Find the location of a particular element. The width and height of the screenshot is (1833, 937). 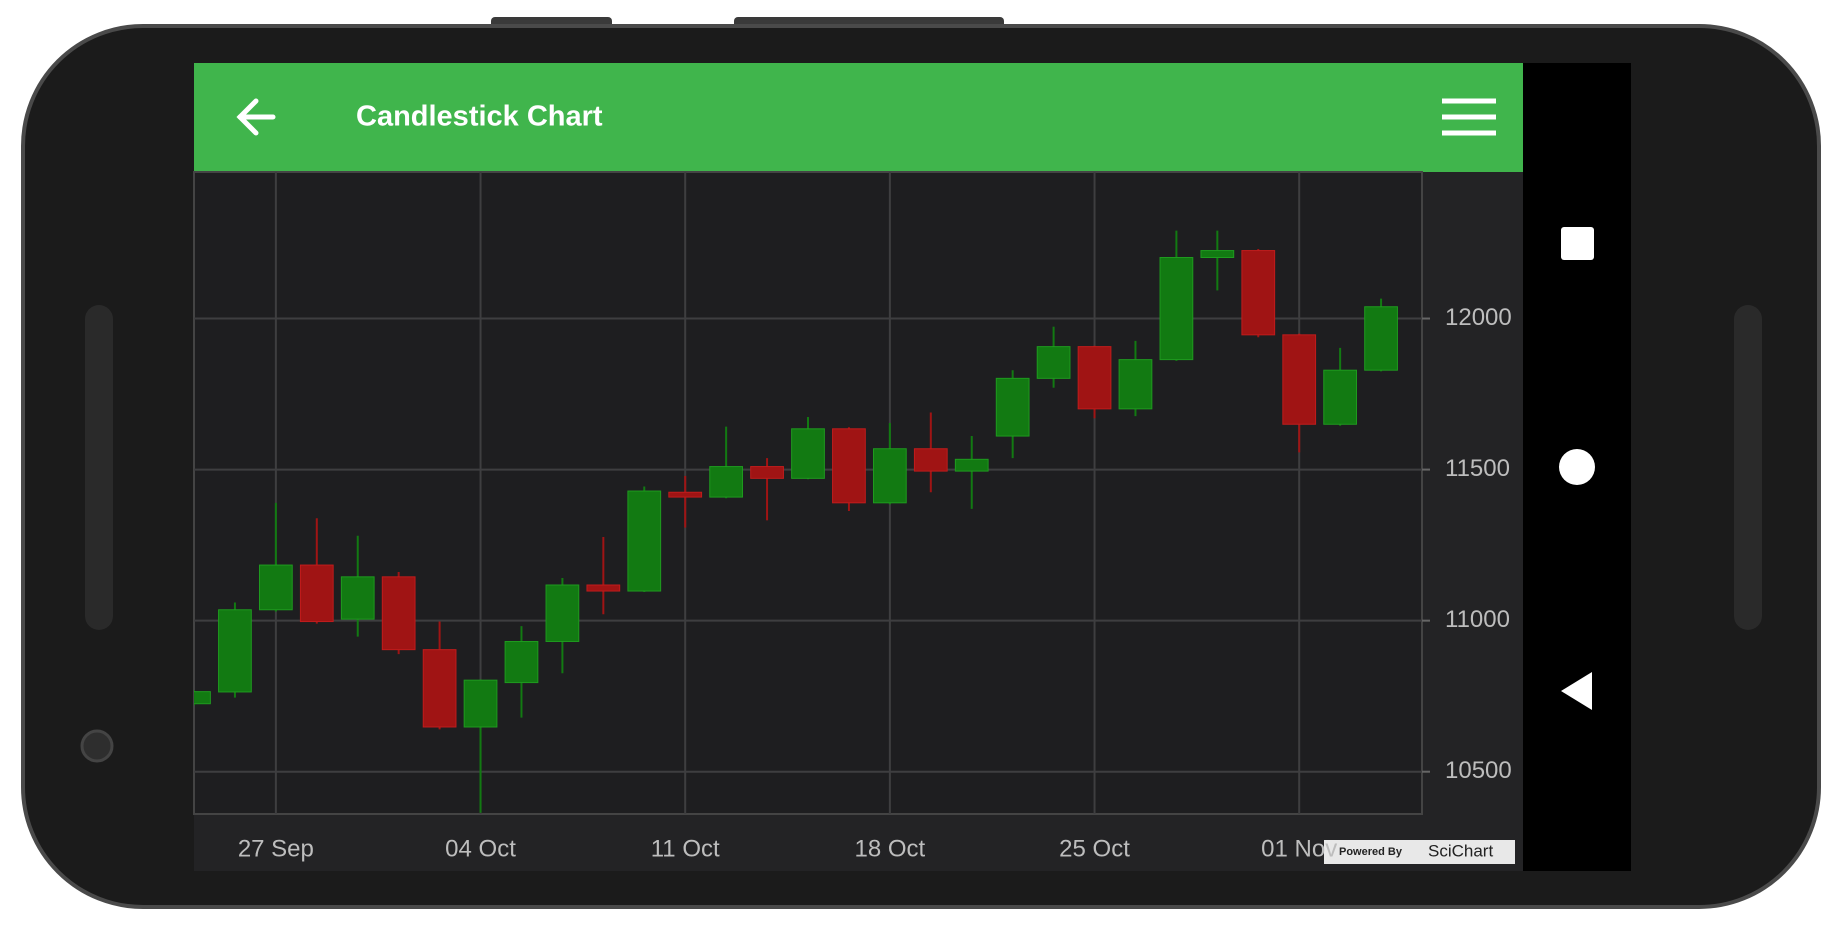

y-tick-label: 12000 is located at coordinates (1478, 317).